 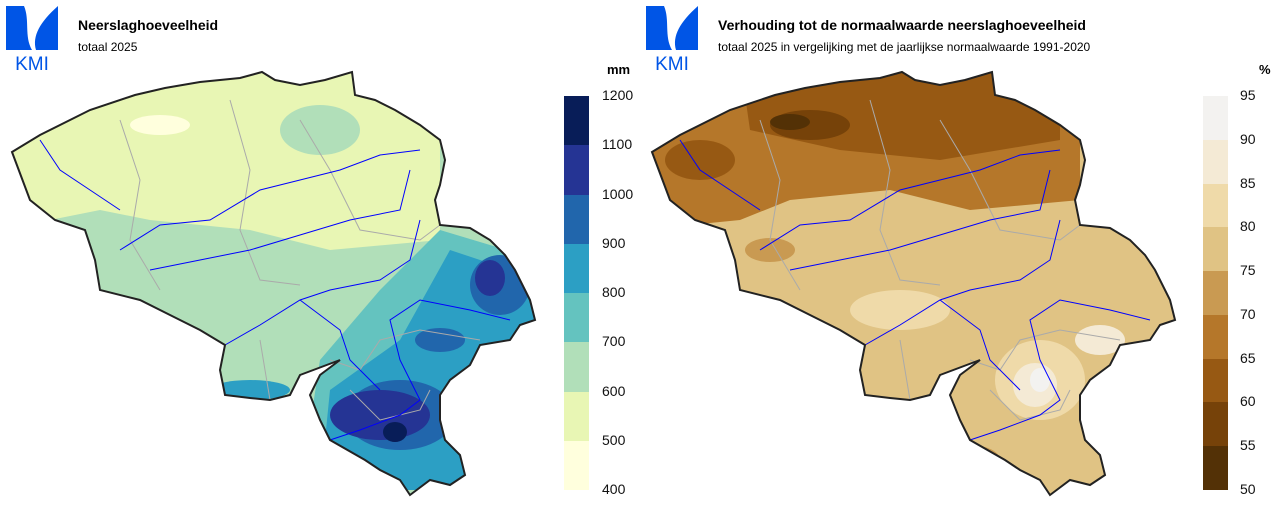 I want to click on legend-tick: 500, so click(x=614, y=439).